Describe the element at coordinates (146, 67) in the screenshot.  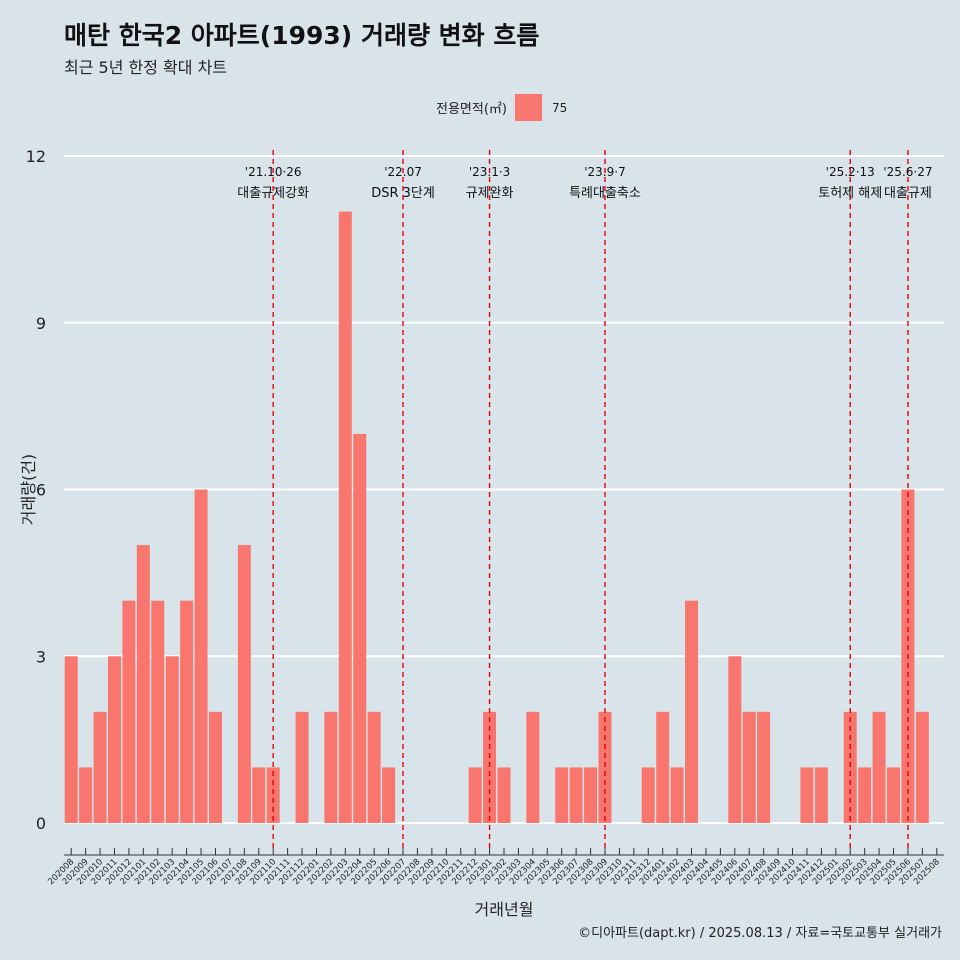
I see `chart-subtitle: 최근 5년 한정 확대 차트` at that location.